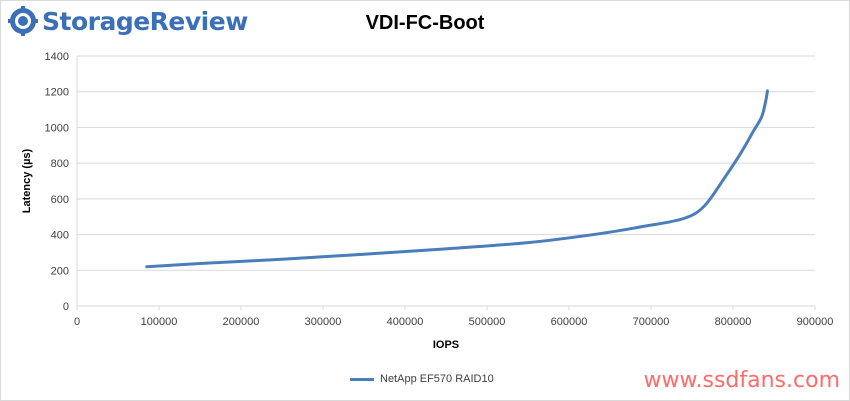 This screenshot has height=401, width=850. I want to click on legend-swatch, so click(362, 379).